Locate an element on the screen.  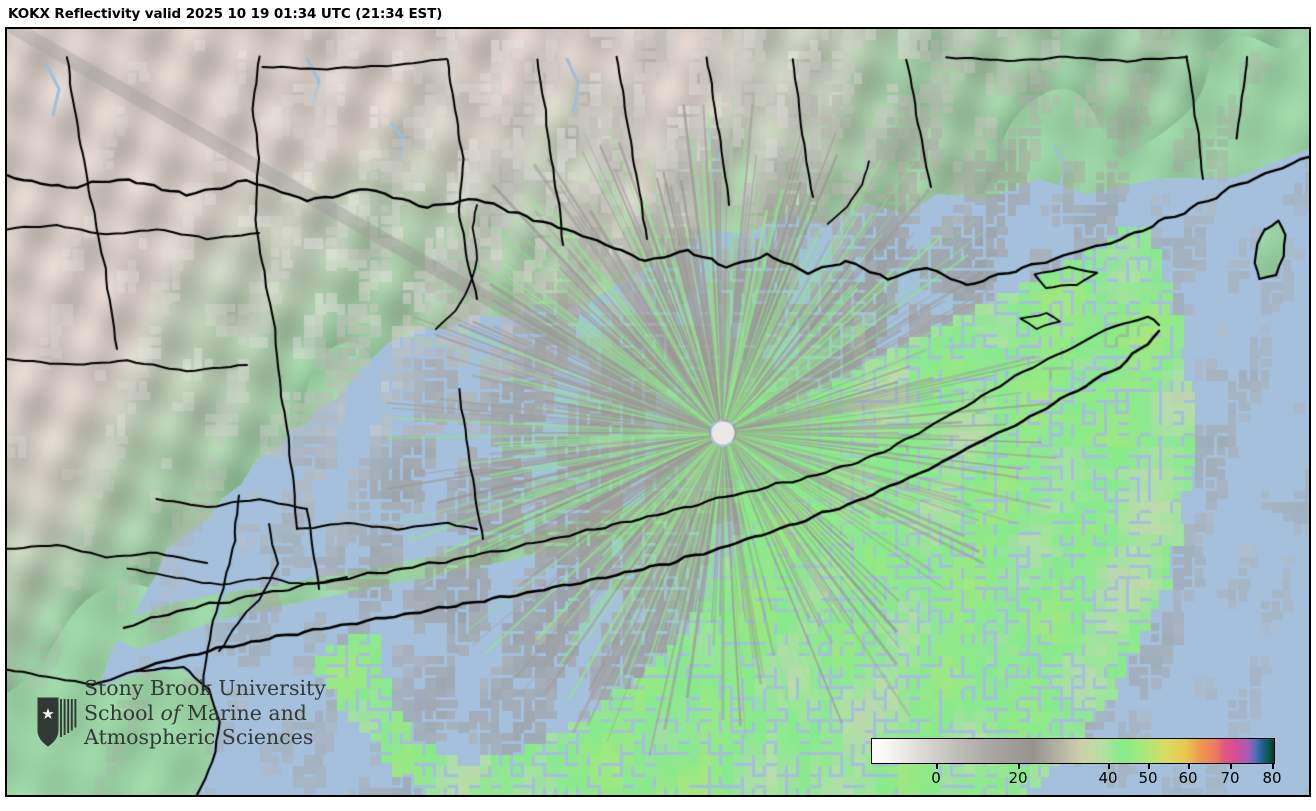
colorbar-ticklabel: 70 is located at coordinates (1230, 778).